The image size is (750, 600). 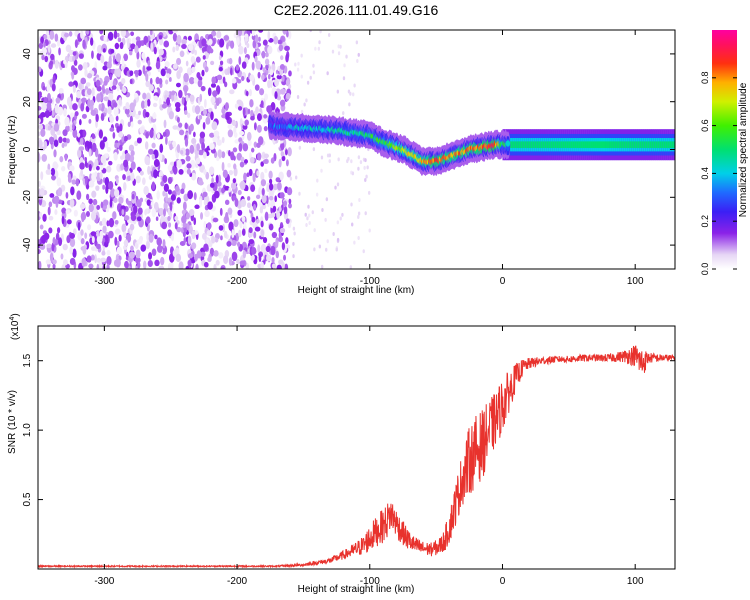 What do you see at coordinates (743, 149) in the screenshot?
I see `colorbar-label: Normalized spectral amplitude` at bounding box center [743, 149].